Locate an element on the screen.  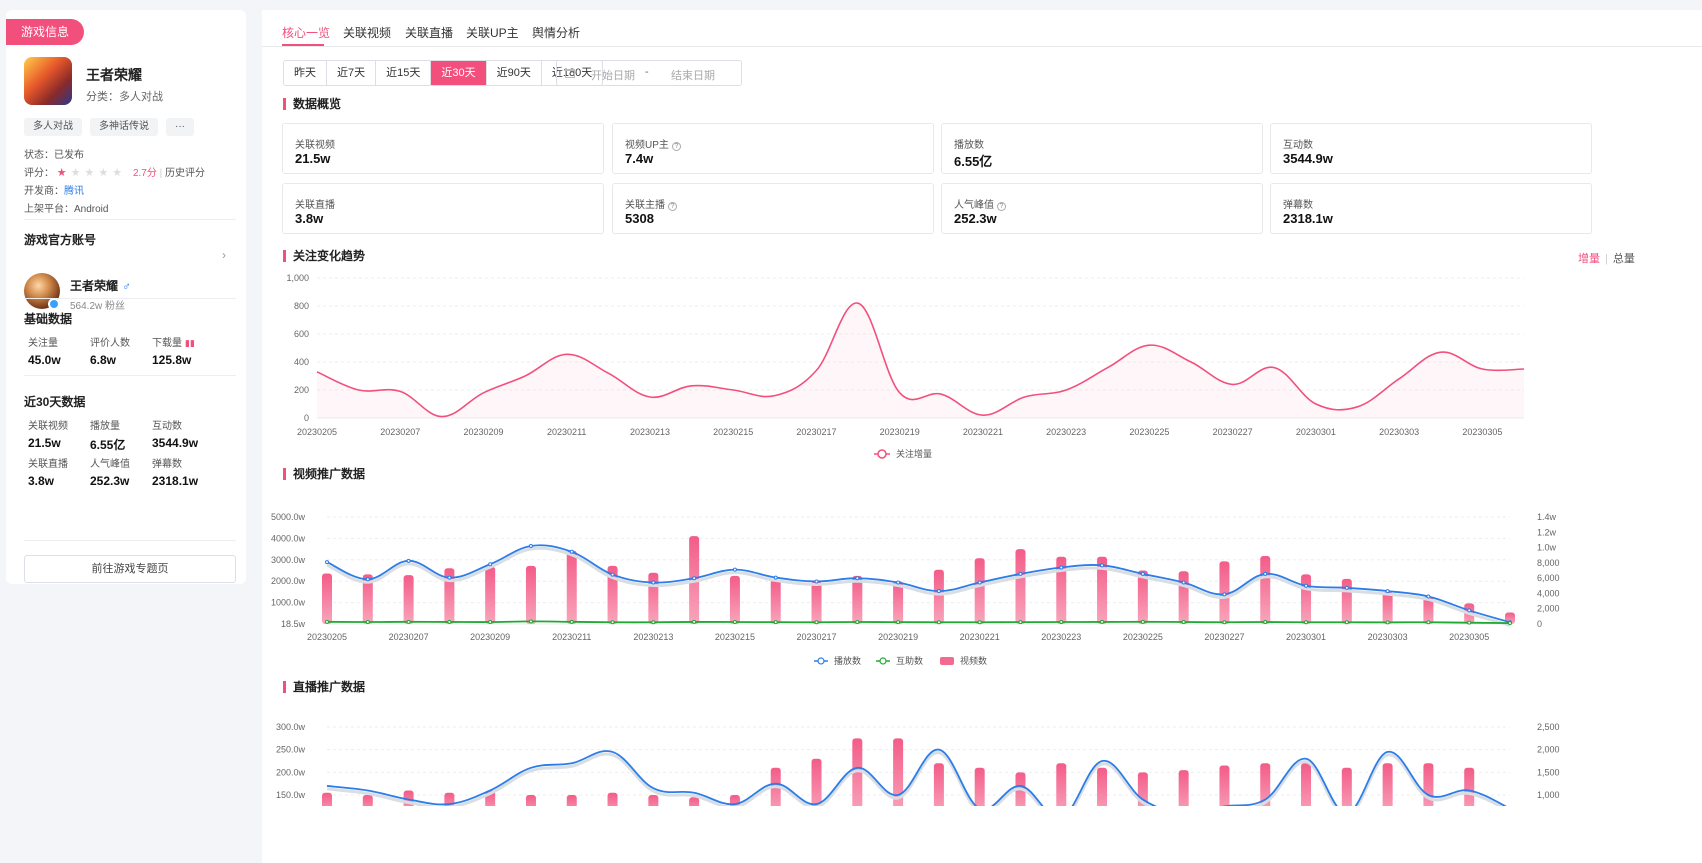
range-30-days: 近30天 is located at coordinates (459, 73).